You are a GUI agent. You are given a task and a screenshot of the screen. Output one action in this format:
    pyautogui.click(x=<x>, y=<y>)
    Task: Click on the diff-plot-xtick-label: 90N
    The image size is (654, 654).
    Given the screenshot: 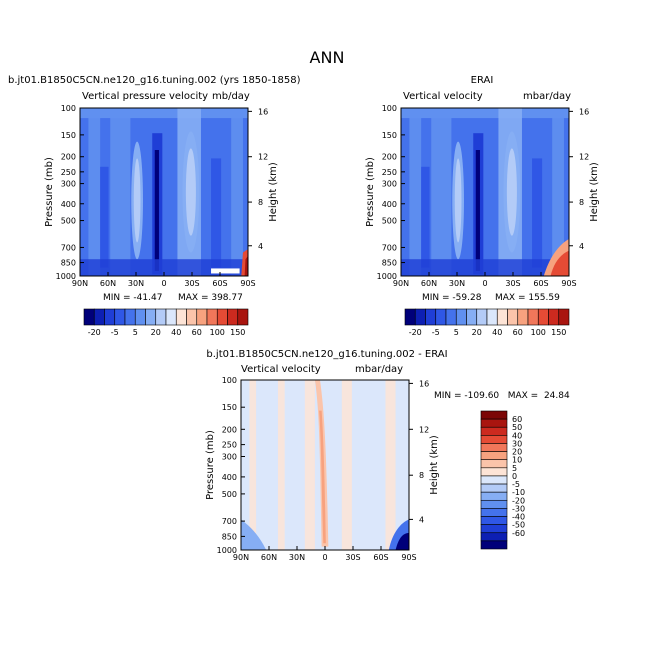 What is the action you would take?
    pyautogui.click(x=241, y=557)
    